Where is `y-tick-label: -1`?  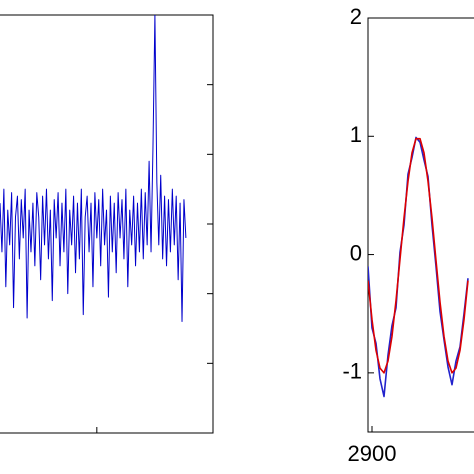 y-tick-label: -1 is located at coordinates (352, 371).